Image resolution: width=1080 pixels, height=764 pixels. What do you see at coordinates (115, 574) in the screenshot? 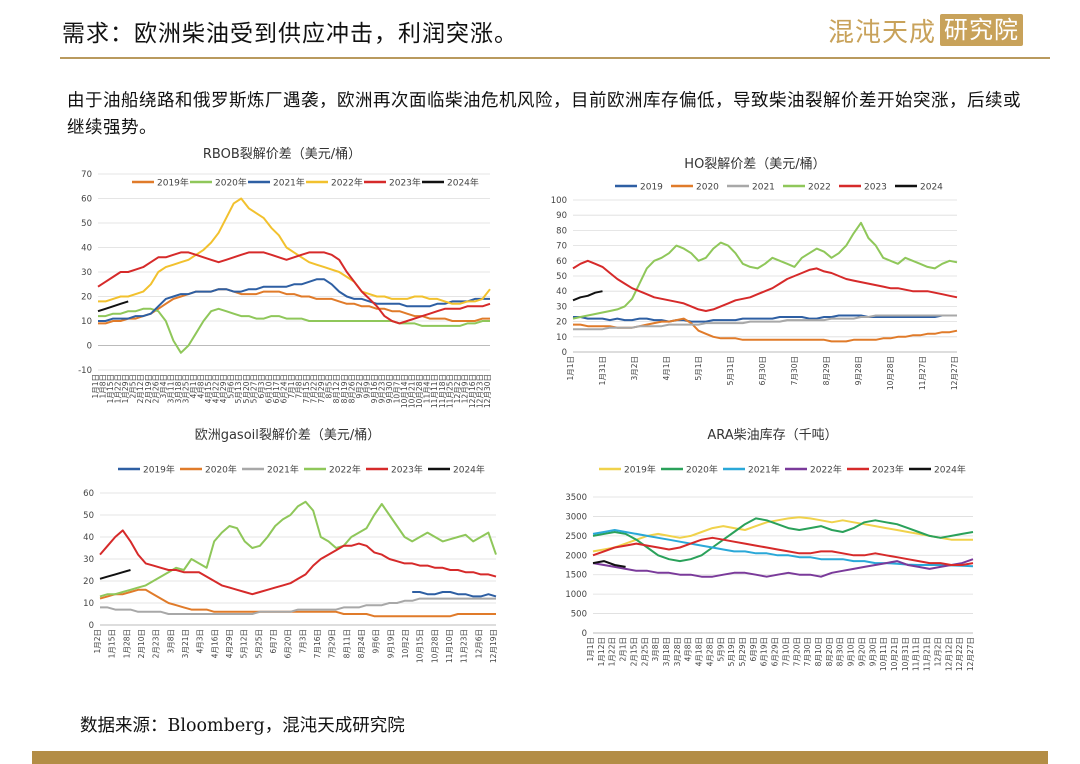
I see `series-line-2024年` at bounding box center [115, 574].